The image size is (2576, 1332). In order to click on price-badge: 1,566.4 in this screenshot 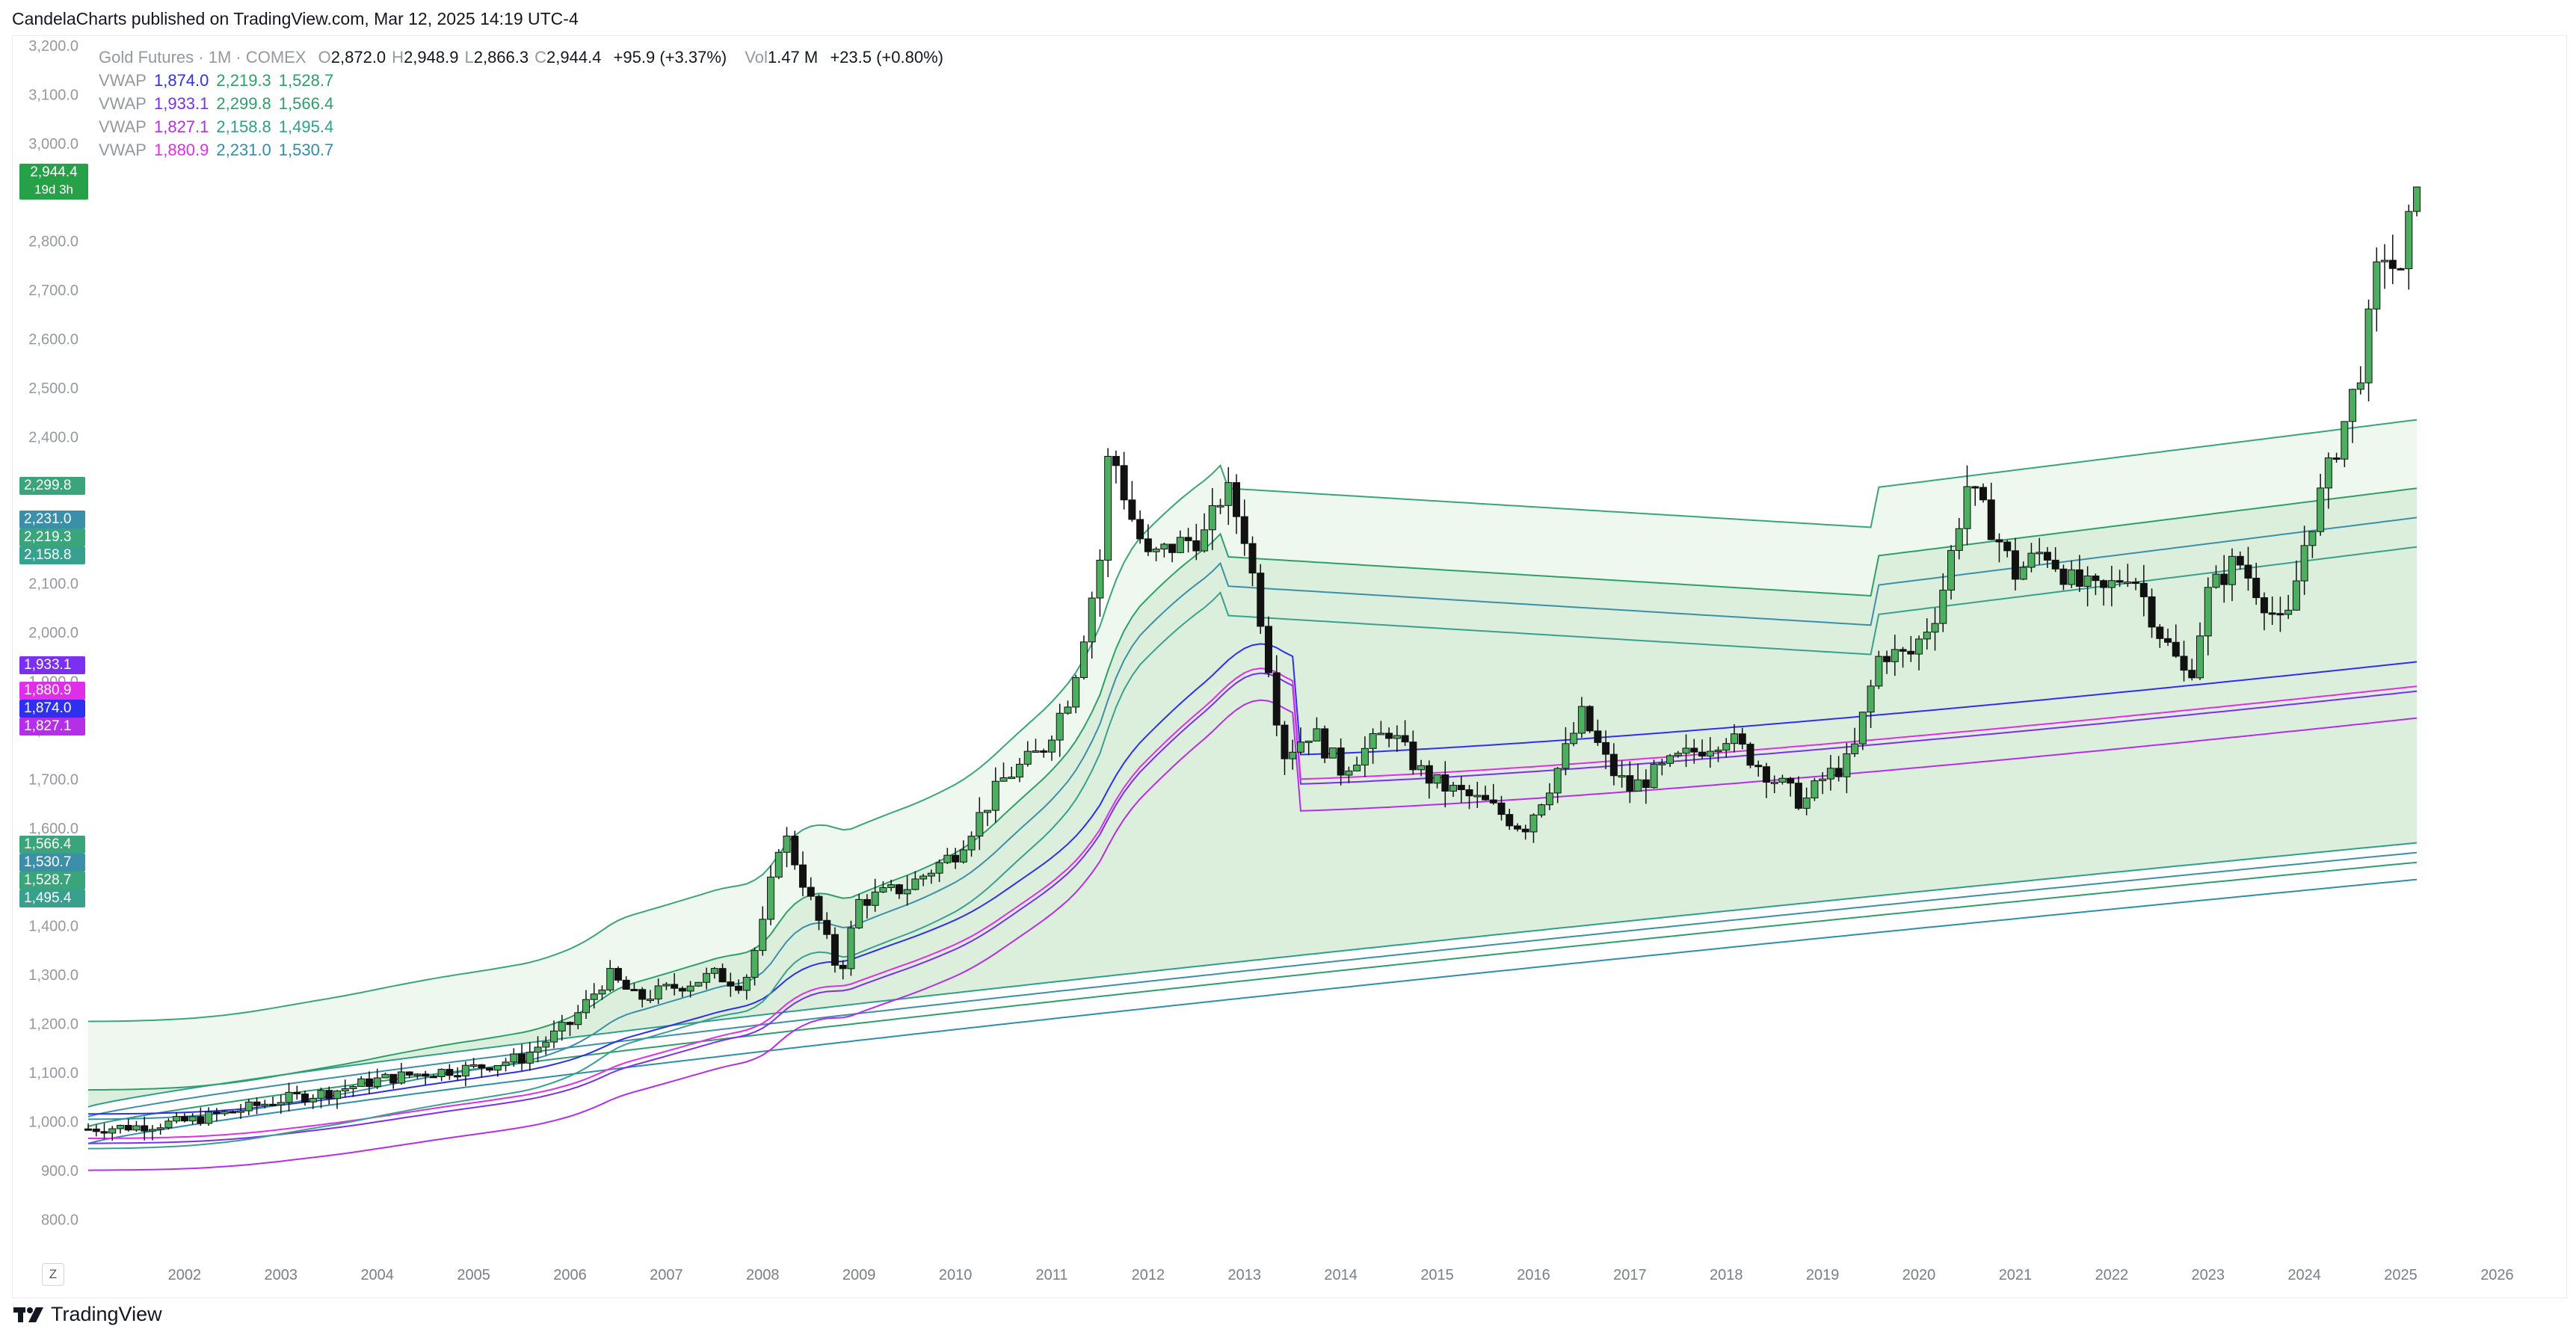, I will do `click(52, 845)`.